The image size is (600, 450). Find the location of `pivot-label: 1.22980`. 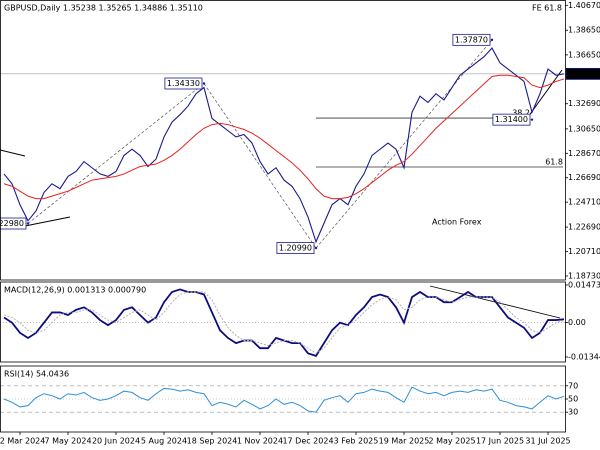

pivot-label: 1.22980 is located at coordinates (12, 223).